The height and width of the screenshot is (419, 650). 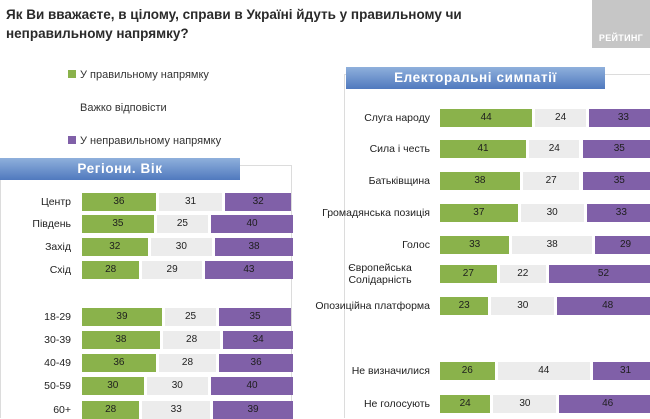 What do you see at coordinates (475, 78) in the screenshot?
I see `electoral-chart-title: Електоральні симпатії` at bounding box center [475, 78].